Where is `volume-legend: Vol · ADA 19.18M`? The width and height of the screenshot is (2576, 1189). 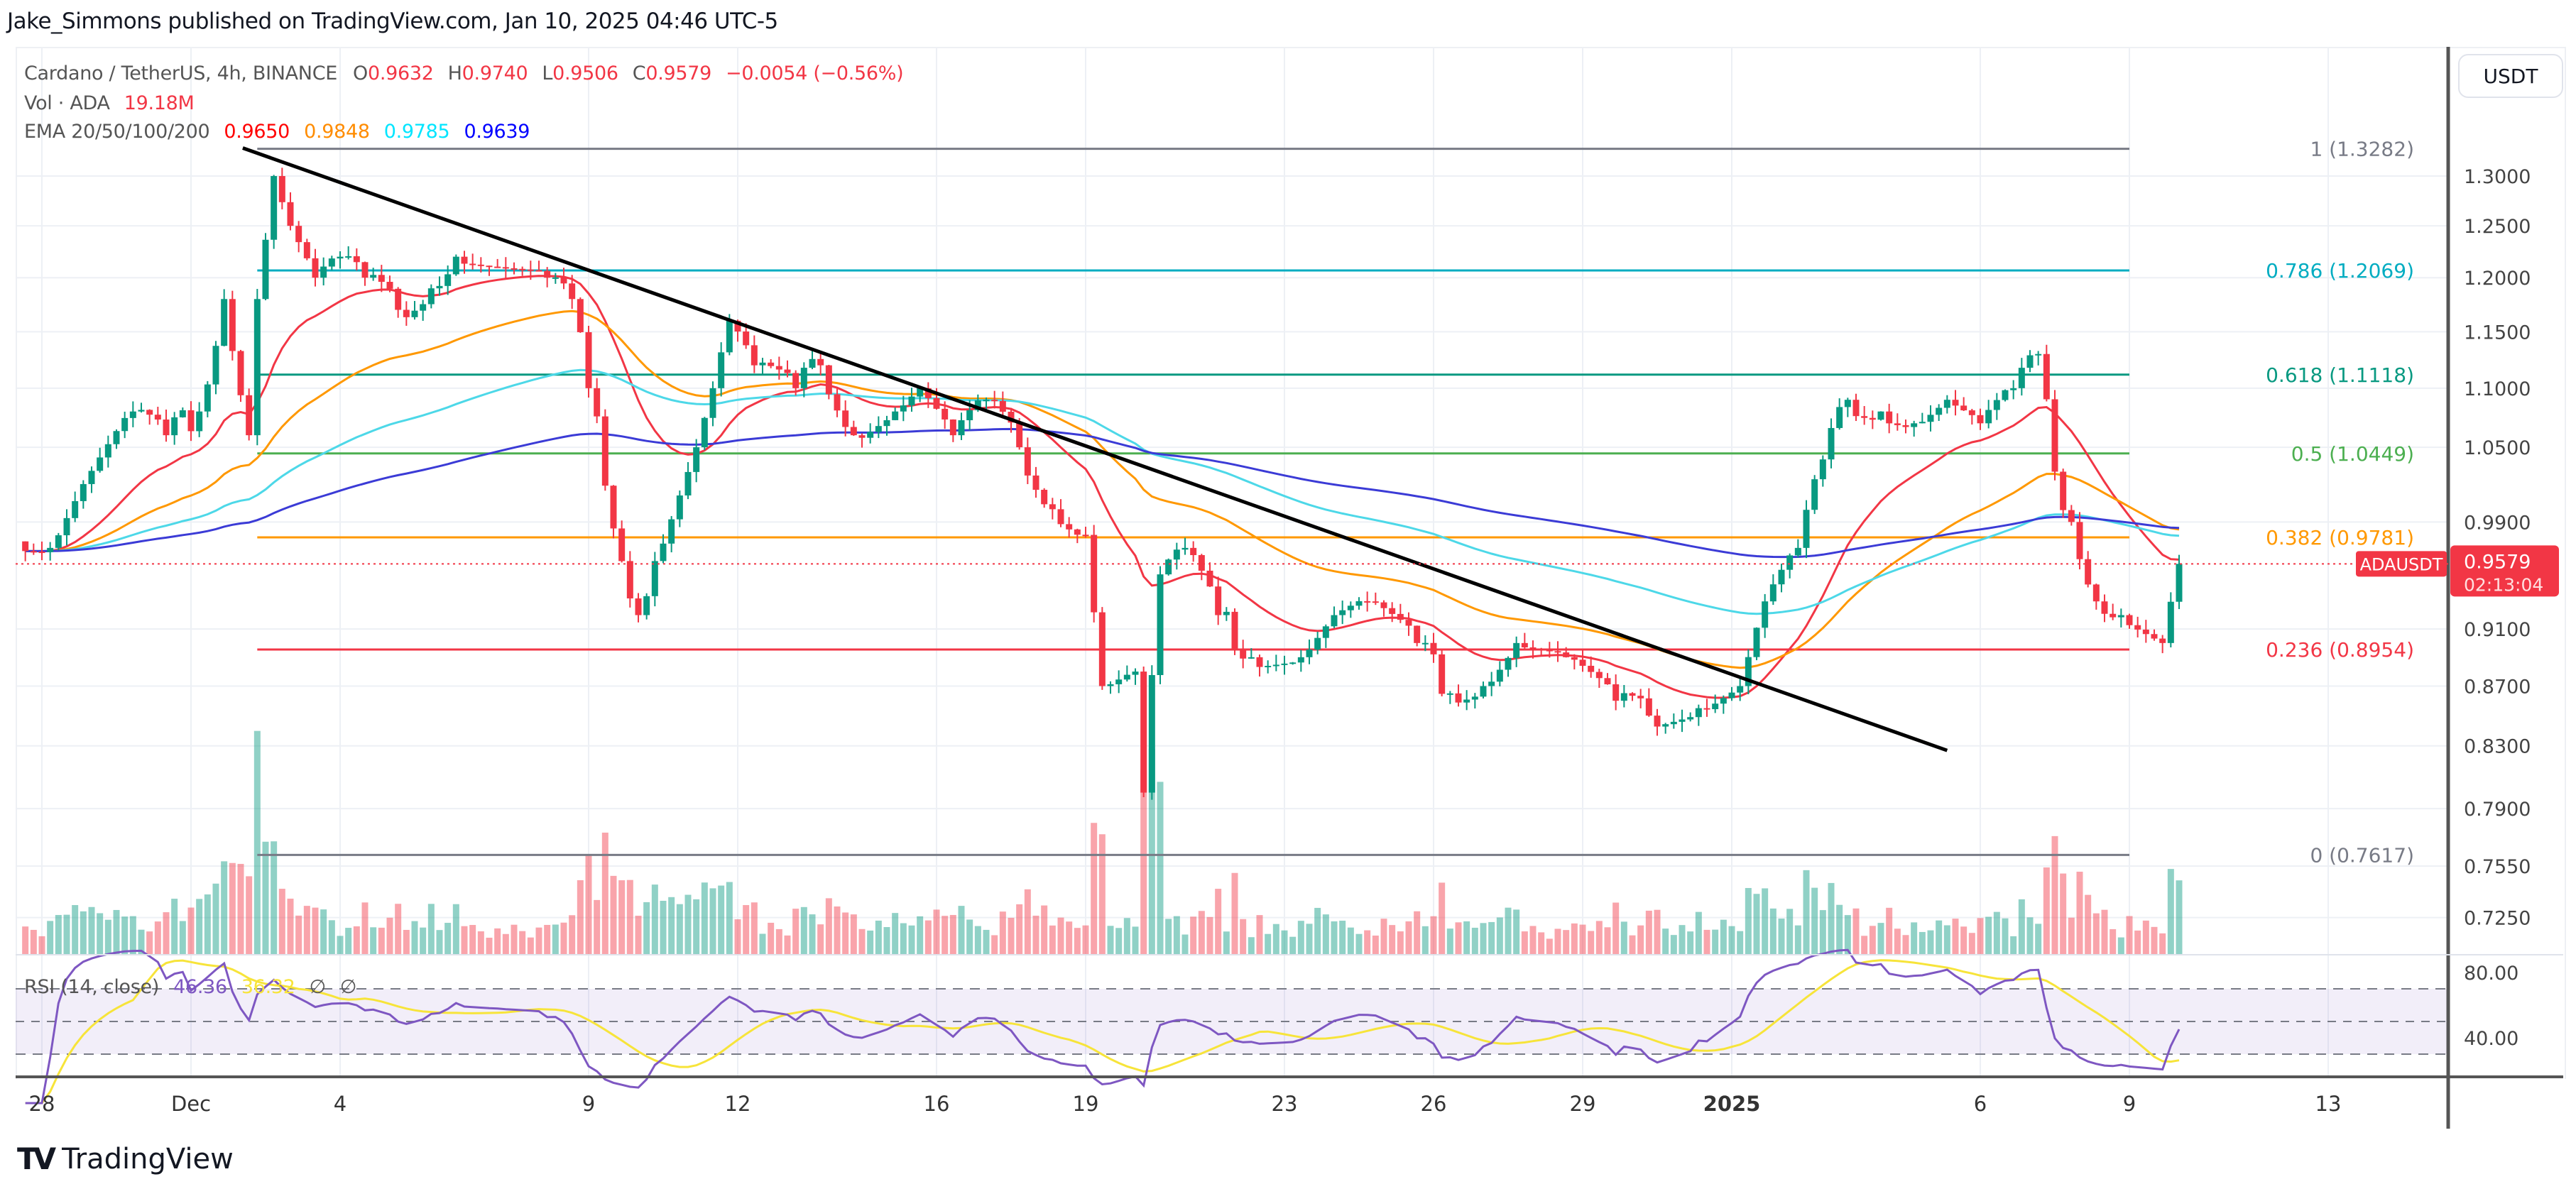
volume-legend: Vol · ADA 19.18M is located at coordinates (113, 103).